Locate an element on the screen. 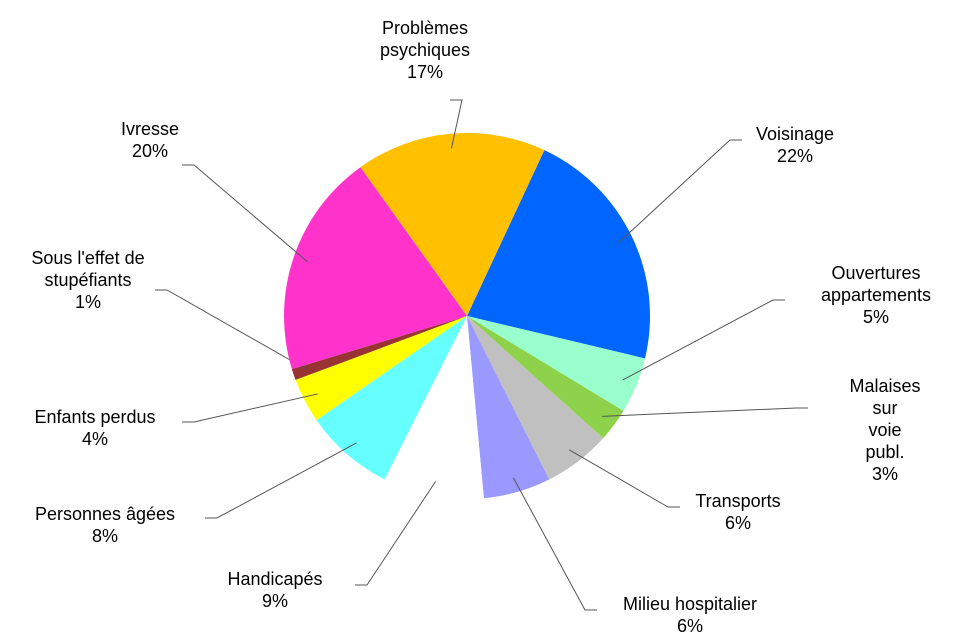 Image resolution: width=954 pixels, height=639 pixels. category-name: Malaises sur voie publ. is located at coordinates (885, 419).